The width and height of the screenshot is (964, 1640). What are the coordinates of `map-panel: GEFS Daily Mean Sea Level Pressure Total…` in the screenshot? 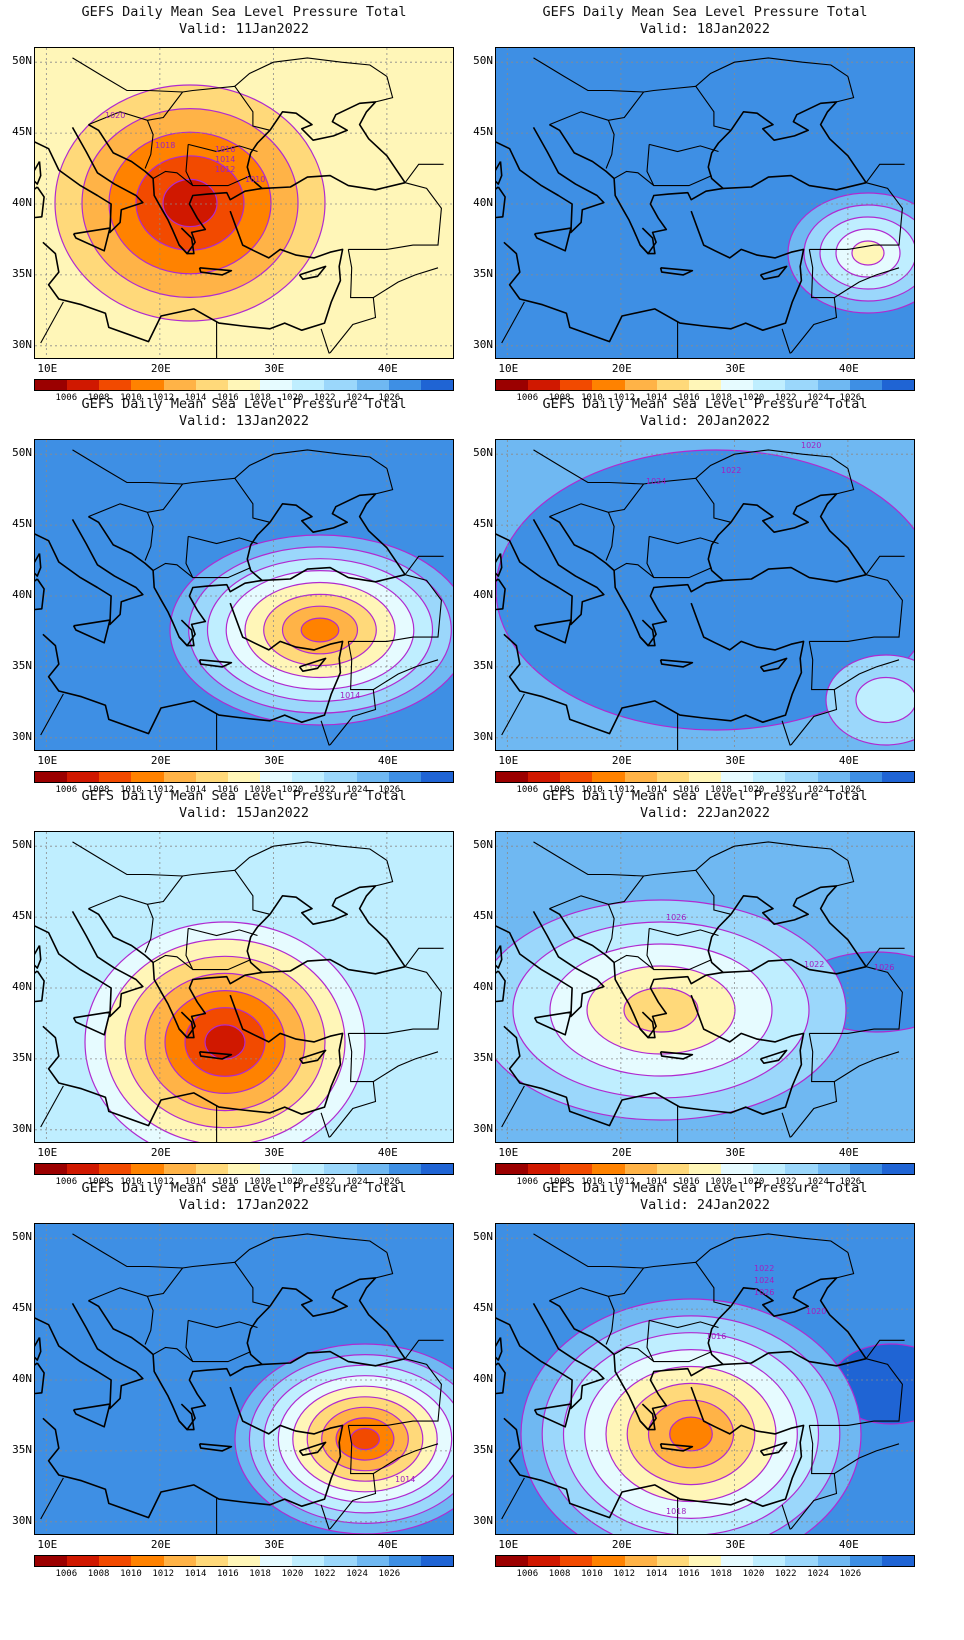 It's located at (702, 597).